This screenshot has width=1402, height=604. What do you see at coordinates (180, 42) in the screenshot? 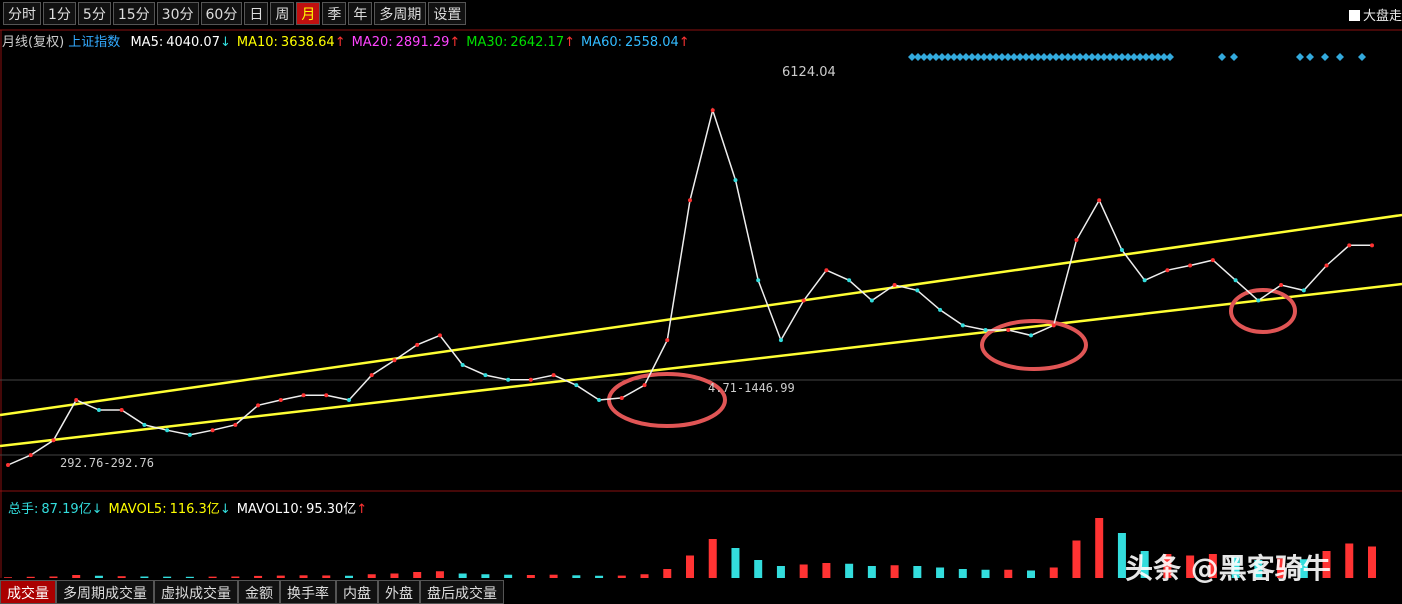
I see `legend-item: MA5: 4040.07↓` at bounding box center [180, 42].